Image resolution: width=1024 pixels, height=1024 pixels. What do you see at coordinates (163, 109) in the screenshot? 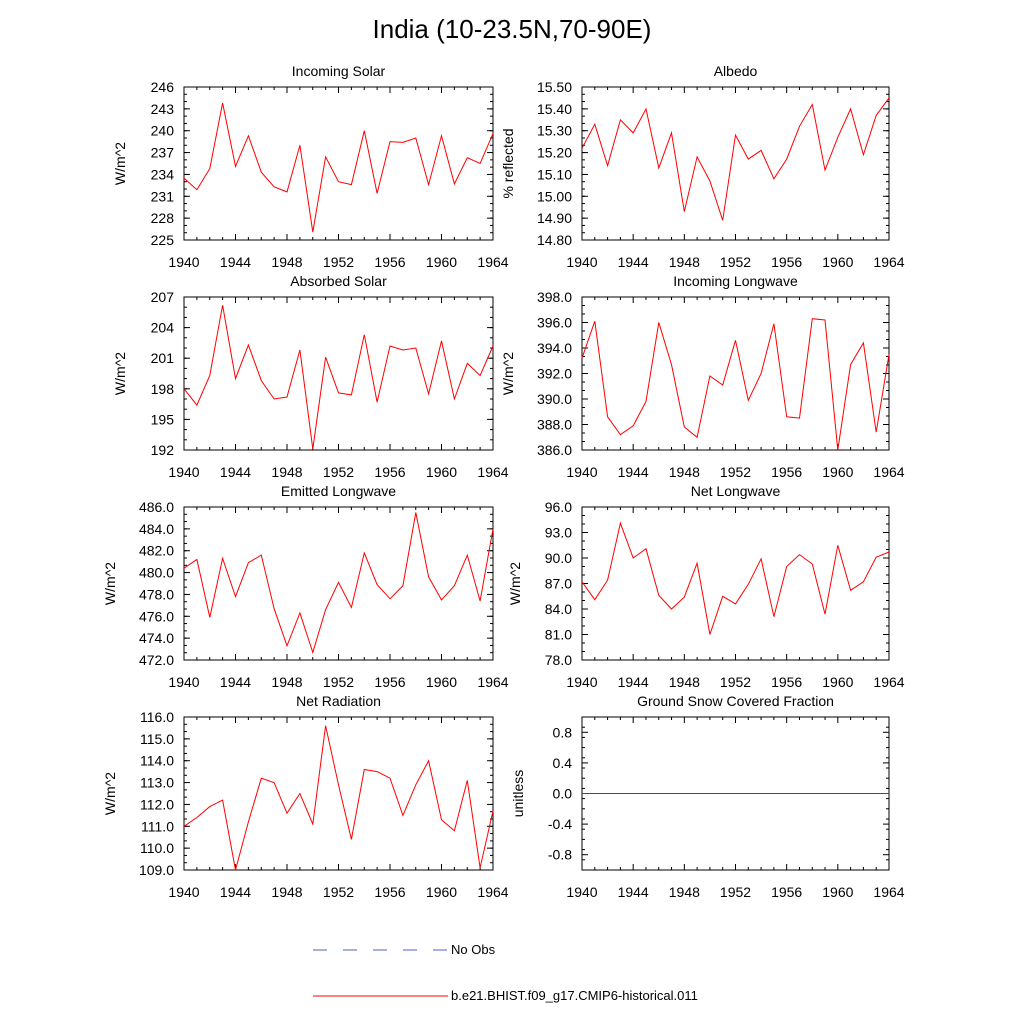
I see `y-tick-label: 243` at bounding box center [163, 109].